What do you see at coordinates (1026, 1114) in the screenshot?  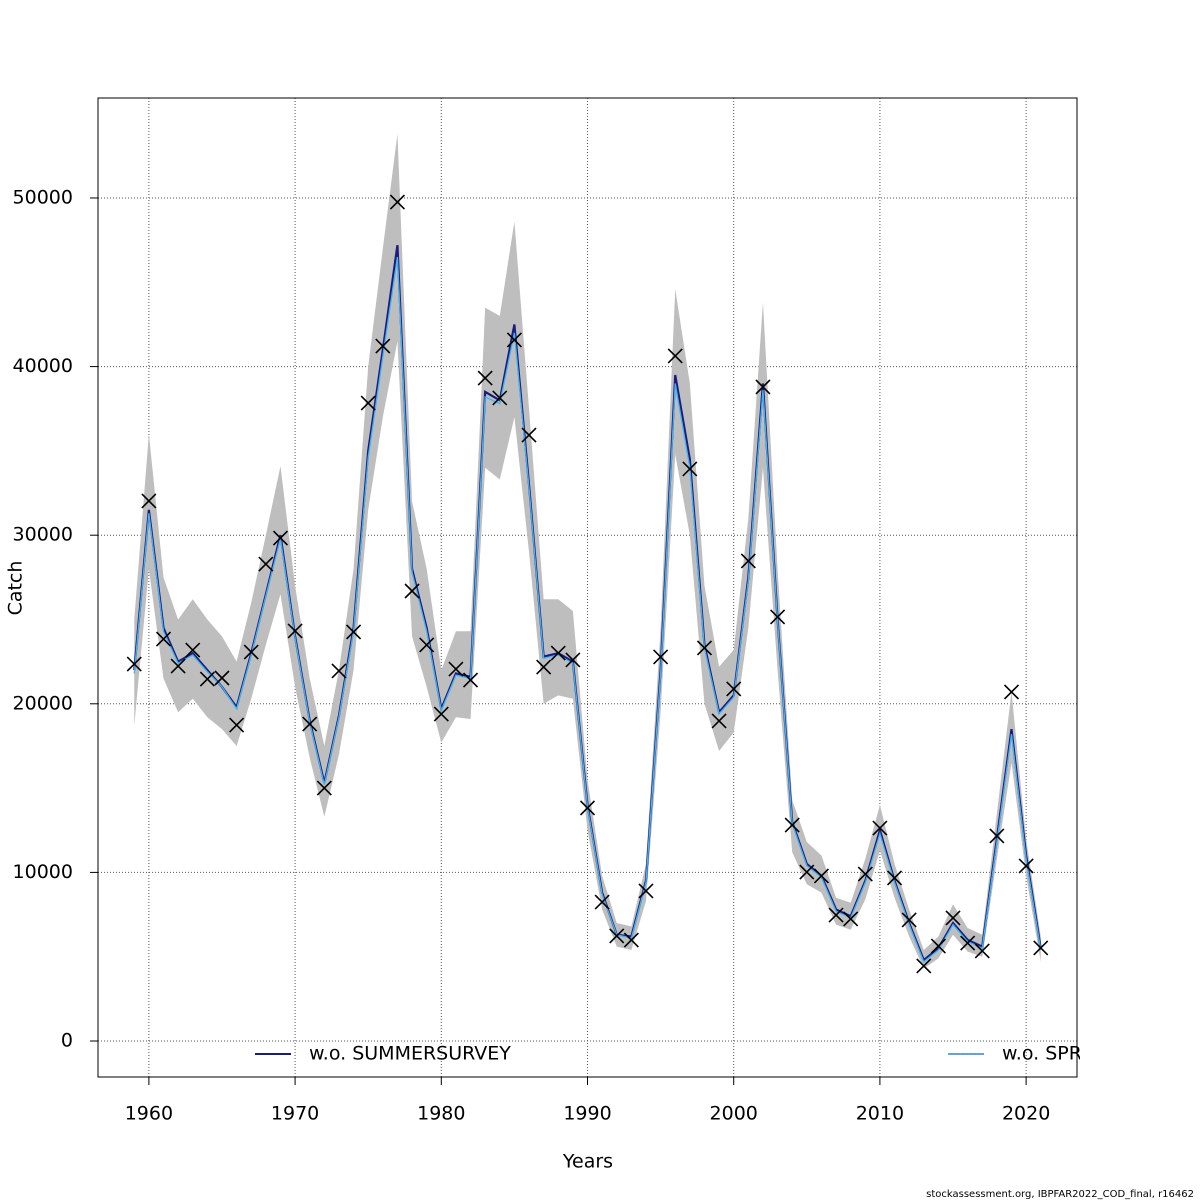 I see `x-tick-label: 2020` at bounding box center [1026, 1114].